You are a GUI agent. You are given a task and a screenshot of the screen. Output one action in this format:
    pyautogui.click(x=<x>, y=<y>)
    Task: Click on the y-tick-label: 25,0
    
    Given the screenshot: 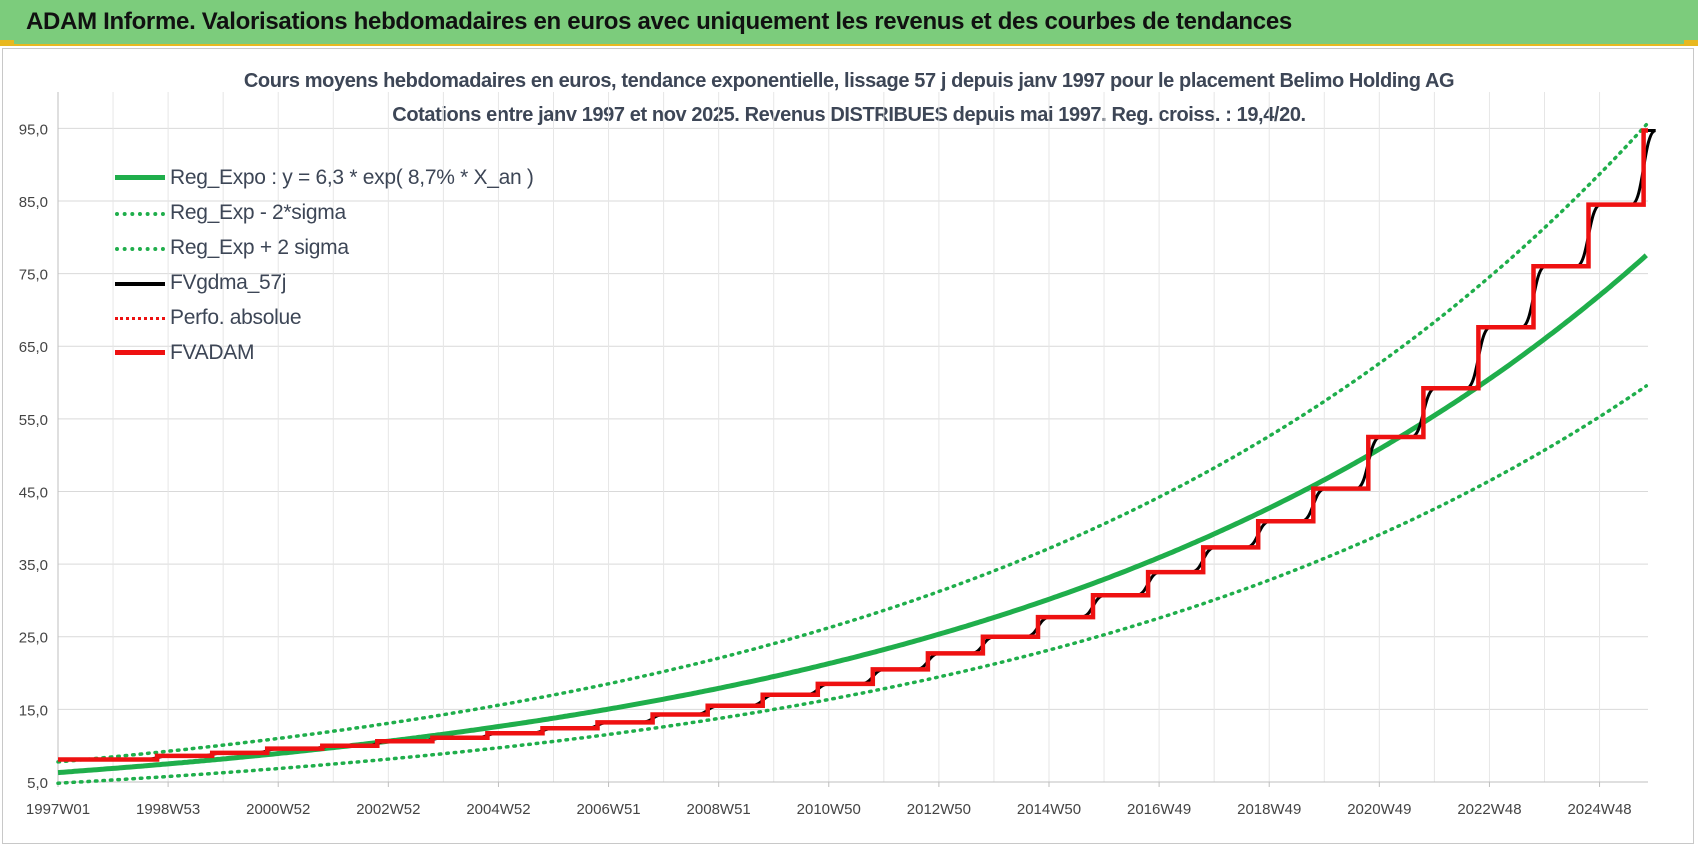 What is the action you would take?
    pyautogui.click(x=33, y=638)
    